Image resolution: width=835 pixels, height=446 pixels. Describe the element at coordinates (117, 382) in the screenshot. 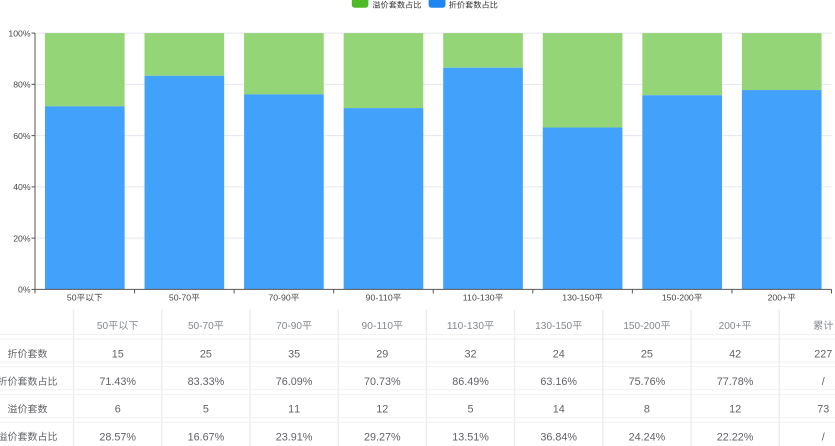

I see `svg-text: 71.43%` at that location.